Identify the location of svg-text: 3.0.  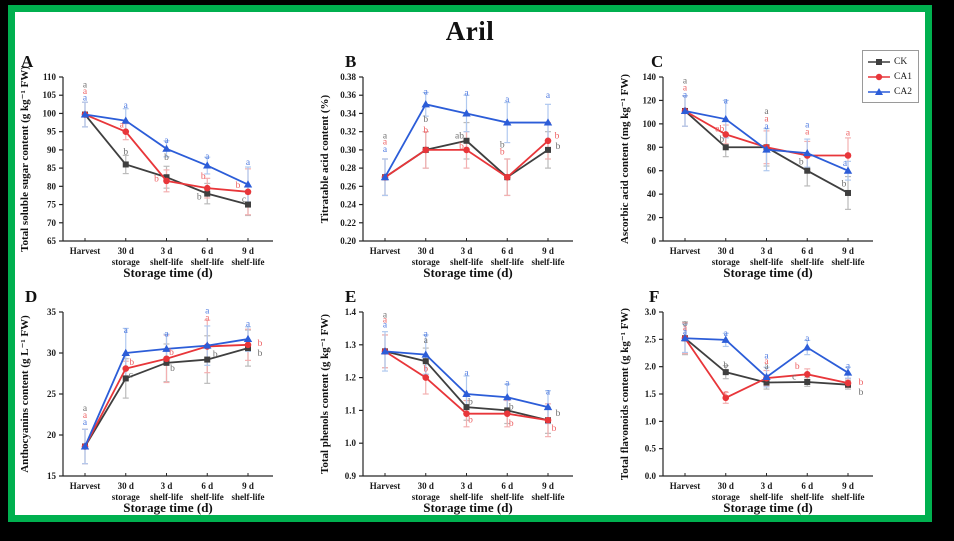
(651, 312).